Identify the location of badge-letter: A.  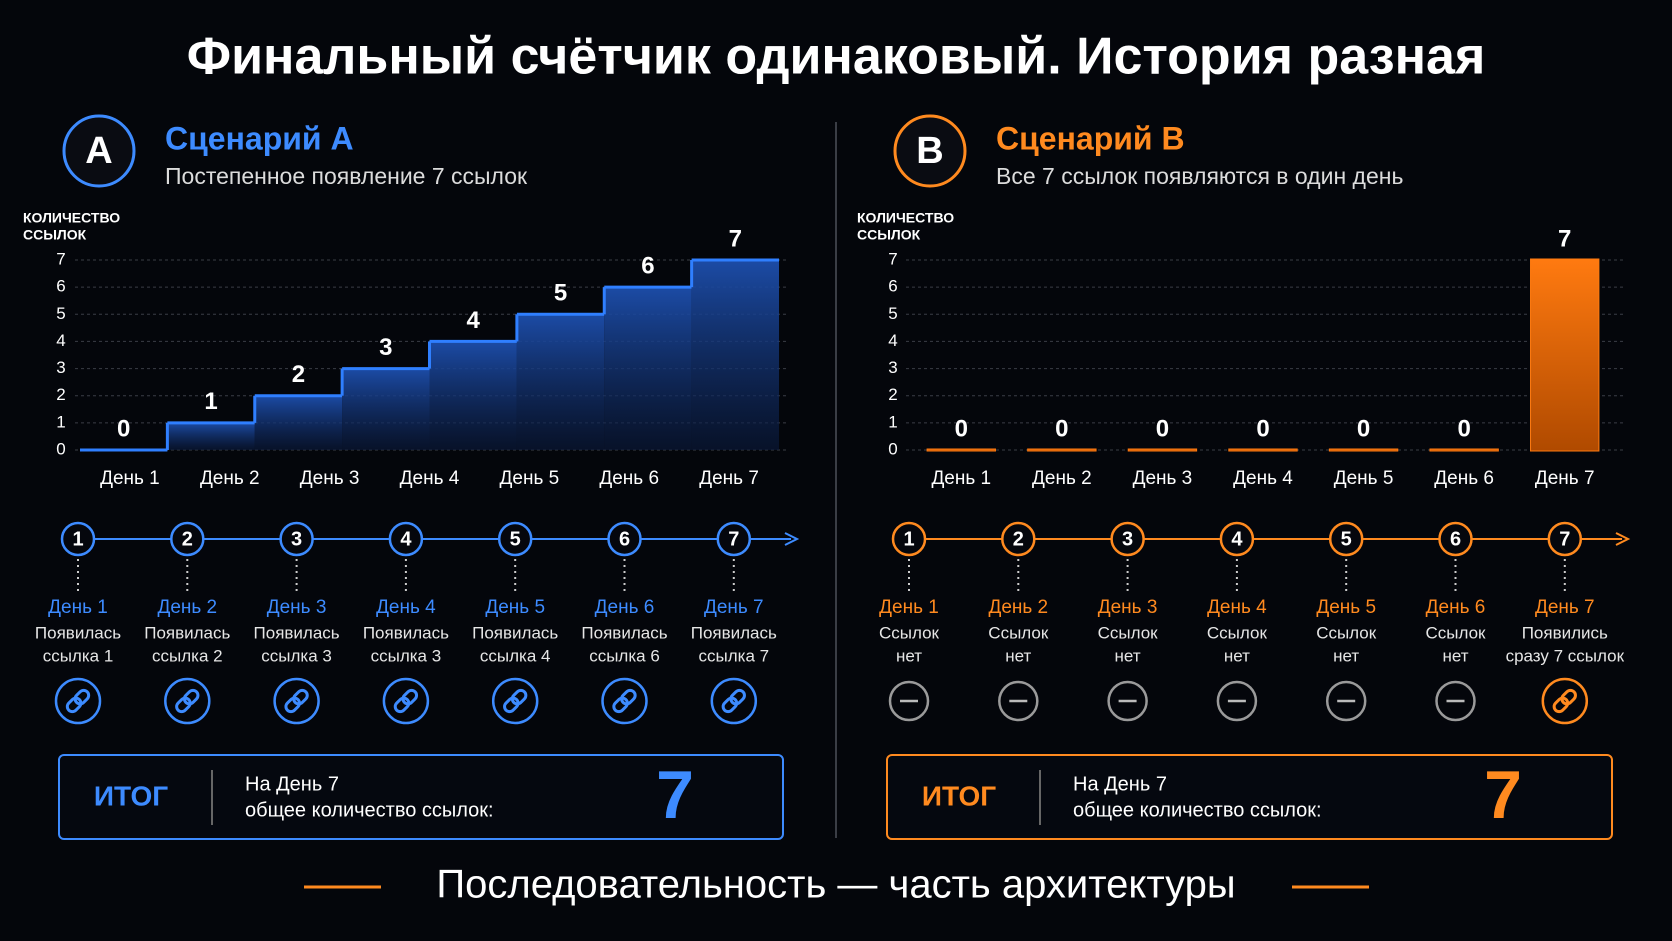
(98, 151).